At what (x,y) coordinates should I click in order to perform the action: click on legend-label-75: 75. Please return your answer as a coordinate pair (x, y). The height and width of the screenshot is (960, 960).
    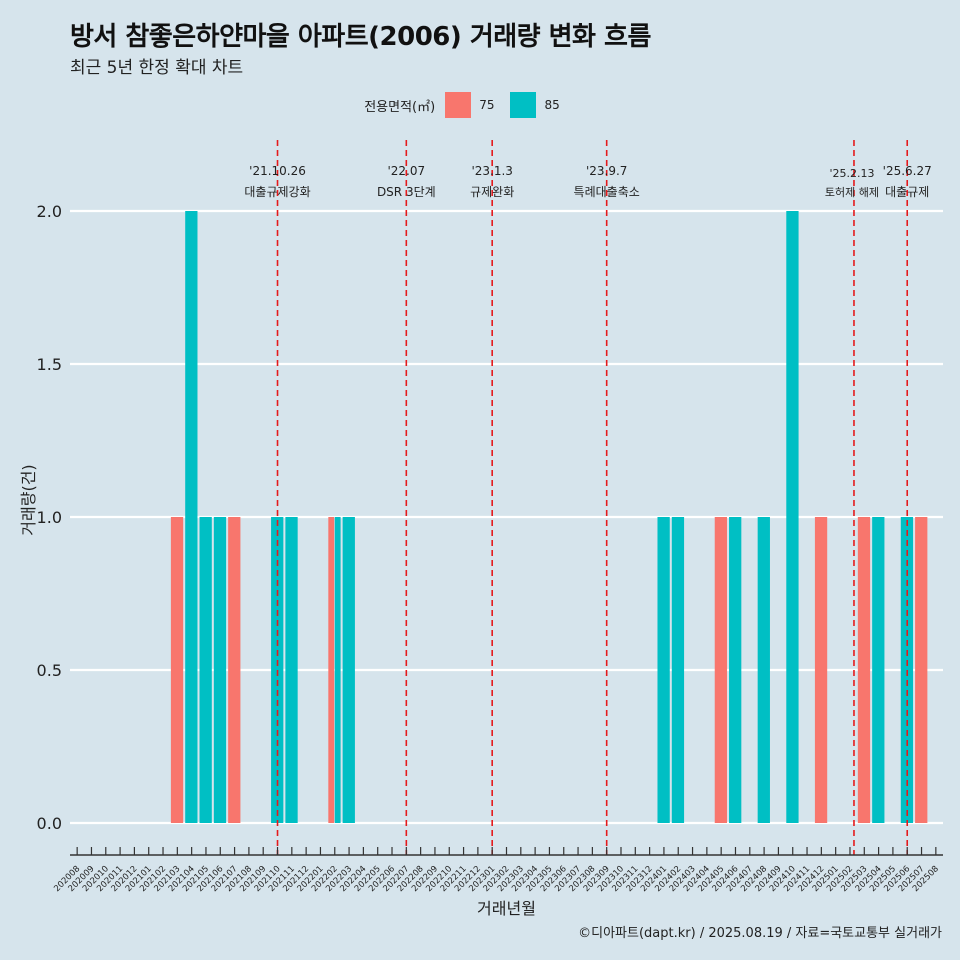
    Looking at the image, I should click on (487, 105).